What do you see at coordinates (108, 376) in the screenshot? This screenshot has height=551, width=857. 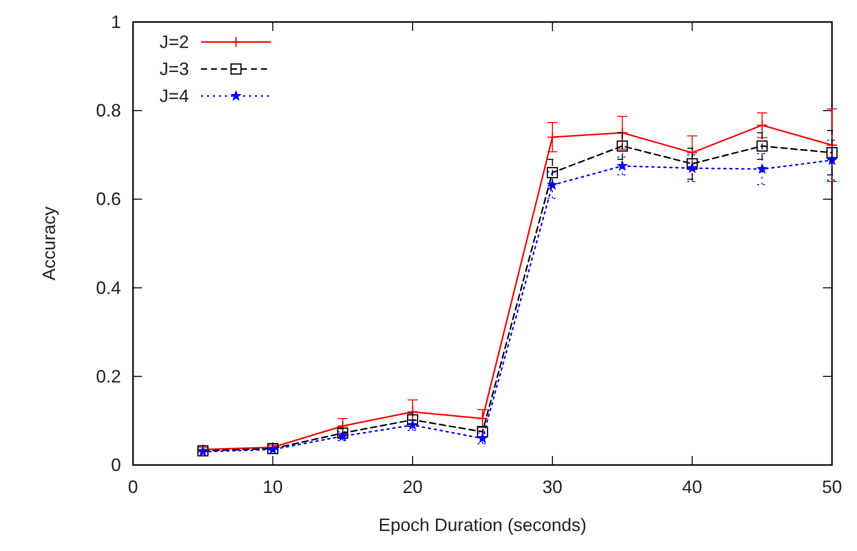 I see `y-tick-label: 0.2` at bounding box center [108, 376].